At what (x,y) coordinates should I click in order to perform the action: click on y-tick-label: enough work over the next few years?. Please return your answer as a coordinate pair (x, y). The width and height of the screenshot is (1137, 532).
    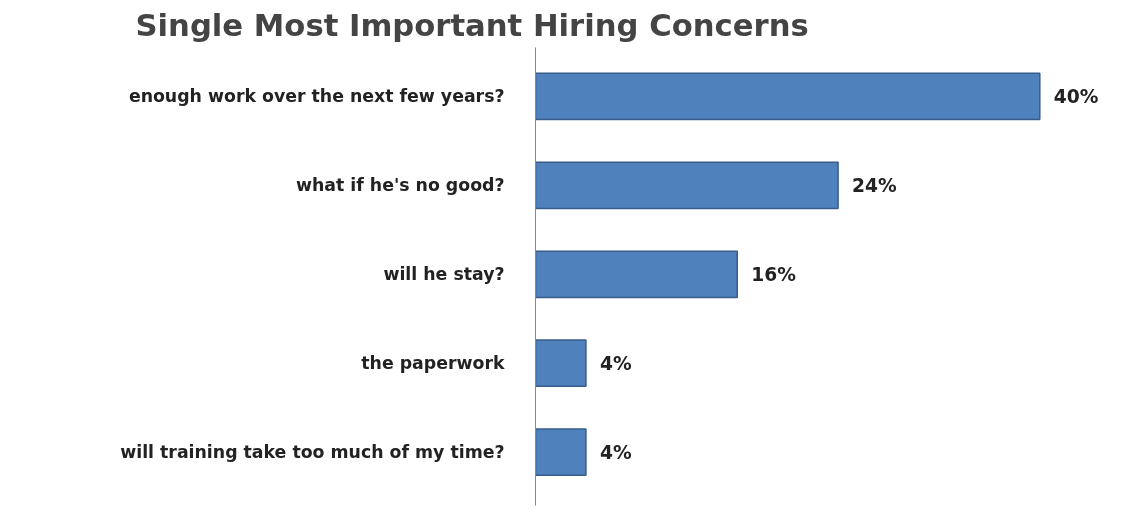
    Looking at the image, I should click on (316, 96).